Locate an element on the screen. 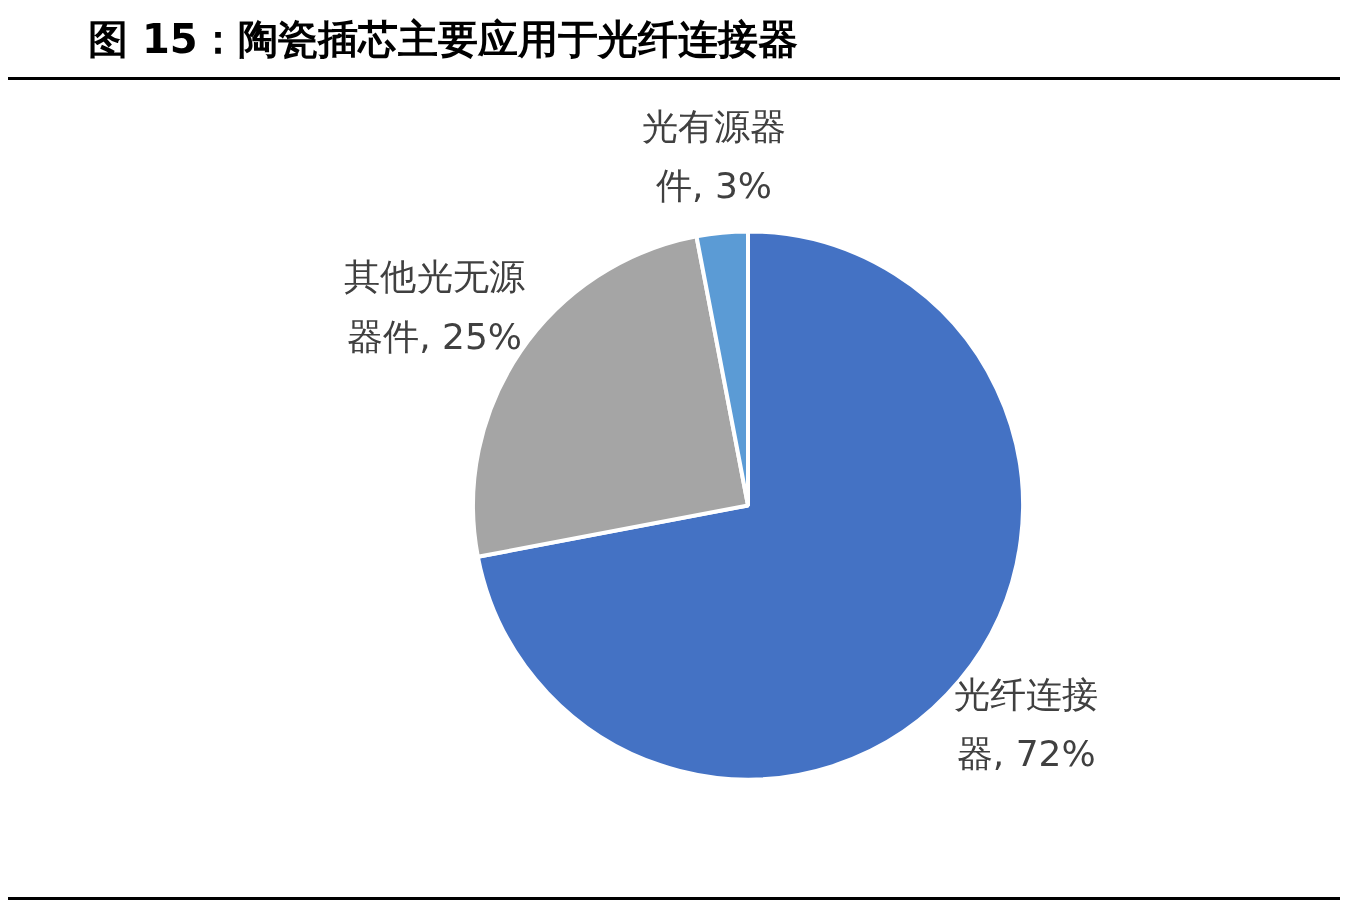  slice-label: 光纤连接器, 72% is located at coordinates (1026, 724).